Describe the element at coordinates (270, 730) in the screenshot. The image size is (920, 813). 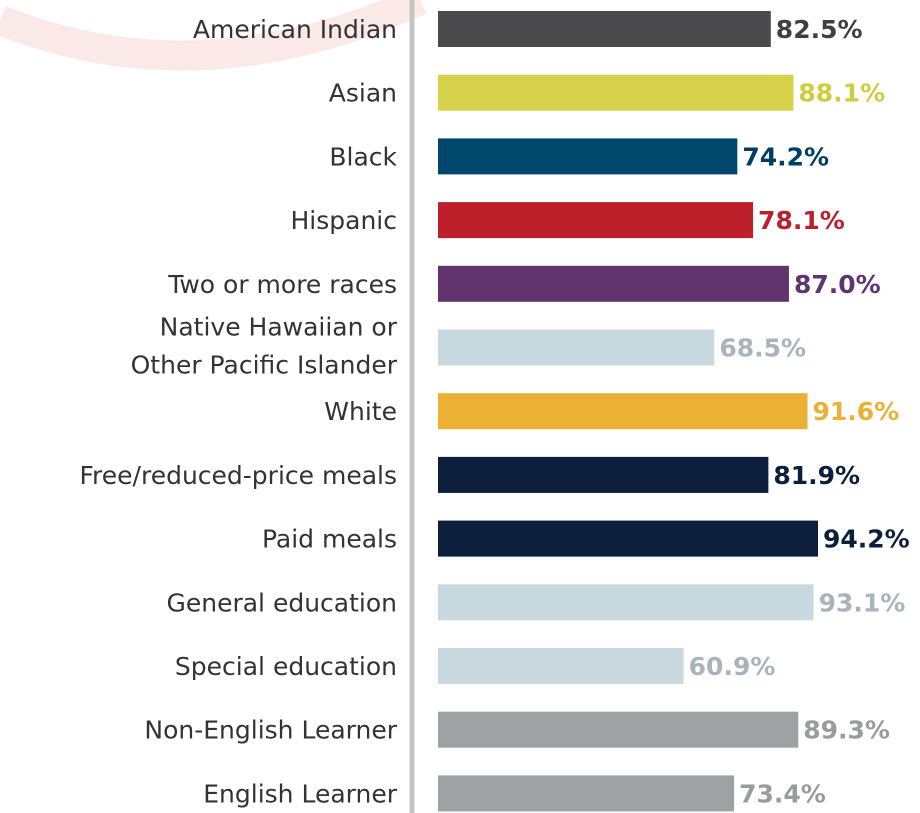
I see `category-label: Non-English Learner` at that location.